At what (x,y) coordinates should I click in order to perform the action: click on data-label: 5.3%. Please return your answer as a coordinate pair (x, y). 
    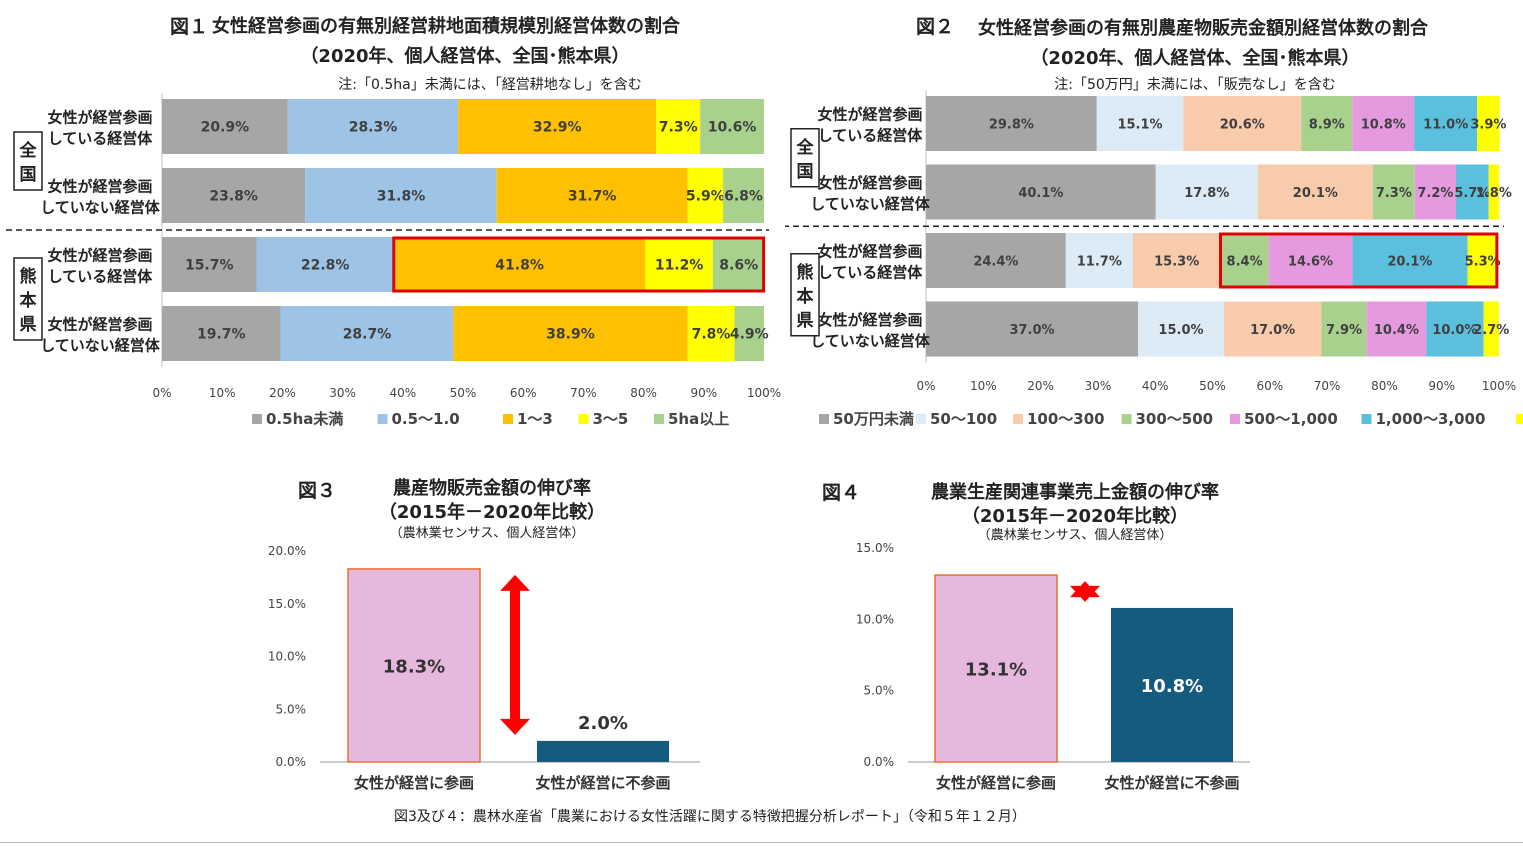
    Looking at the image, I should click on (1483, 262).